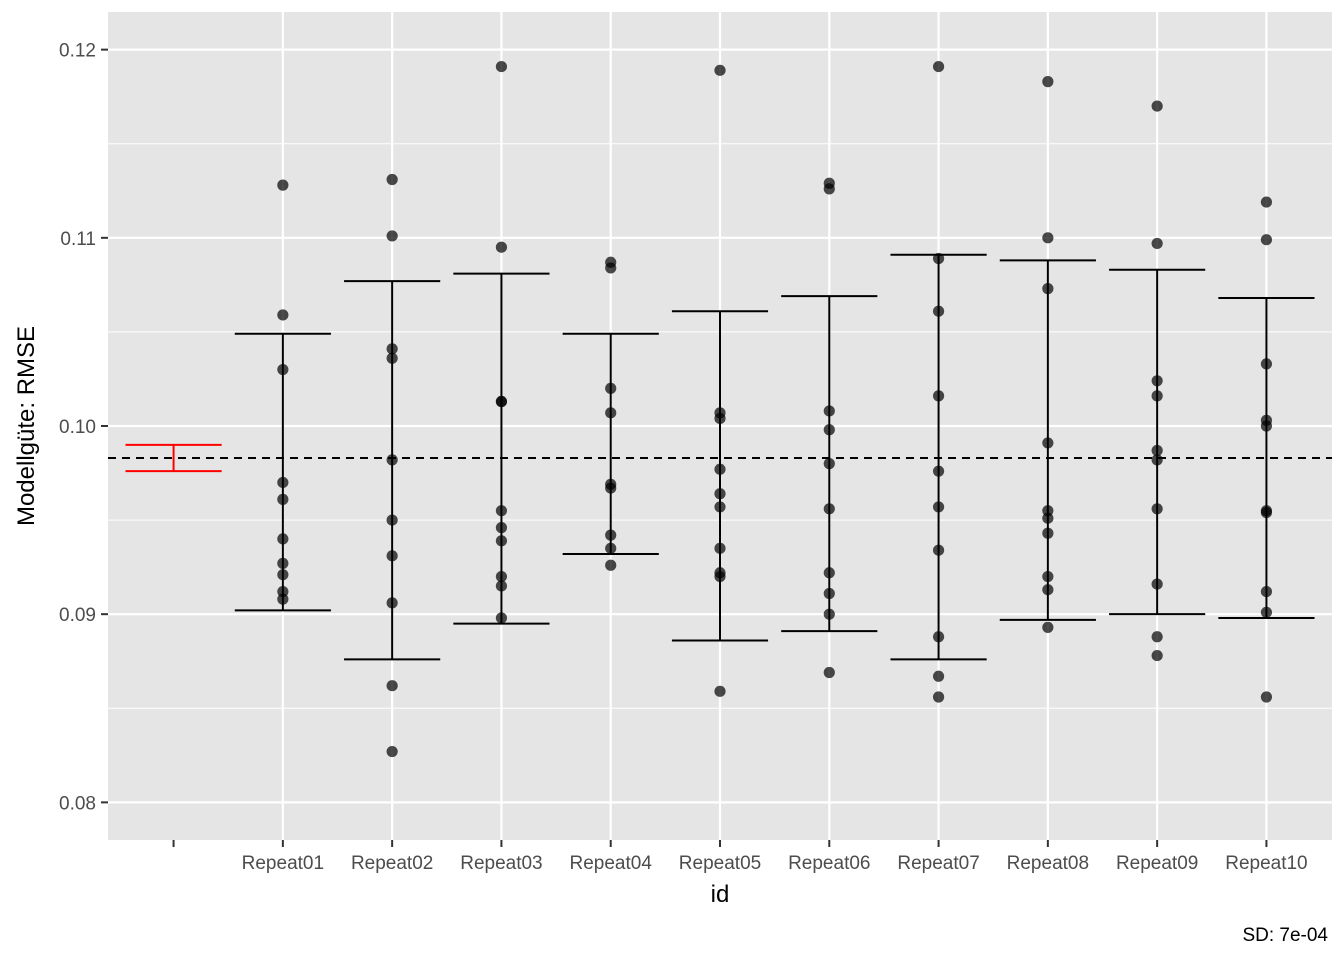 This screenshot has width=1344, height=960. What do you see at coordinates (720, 476) in the screenshot?
I see `errorbar-repeat05` at bounding box center [720, 476].